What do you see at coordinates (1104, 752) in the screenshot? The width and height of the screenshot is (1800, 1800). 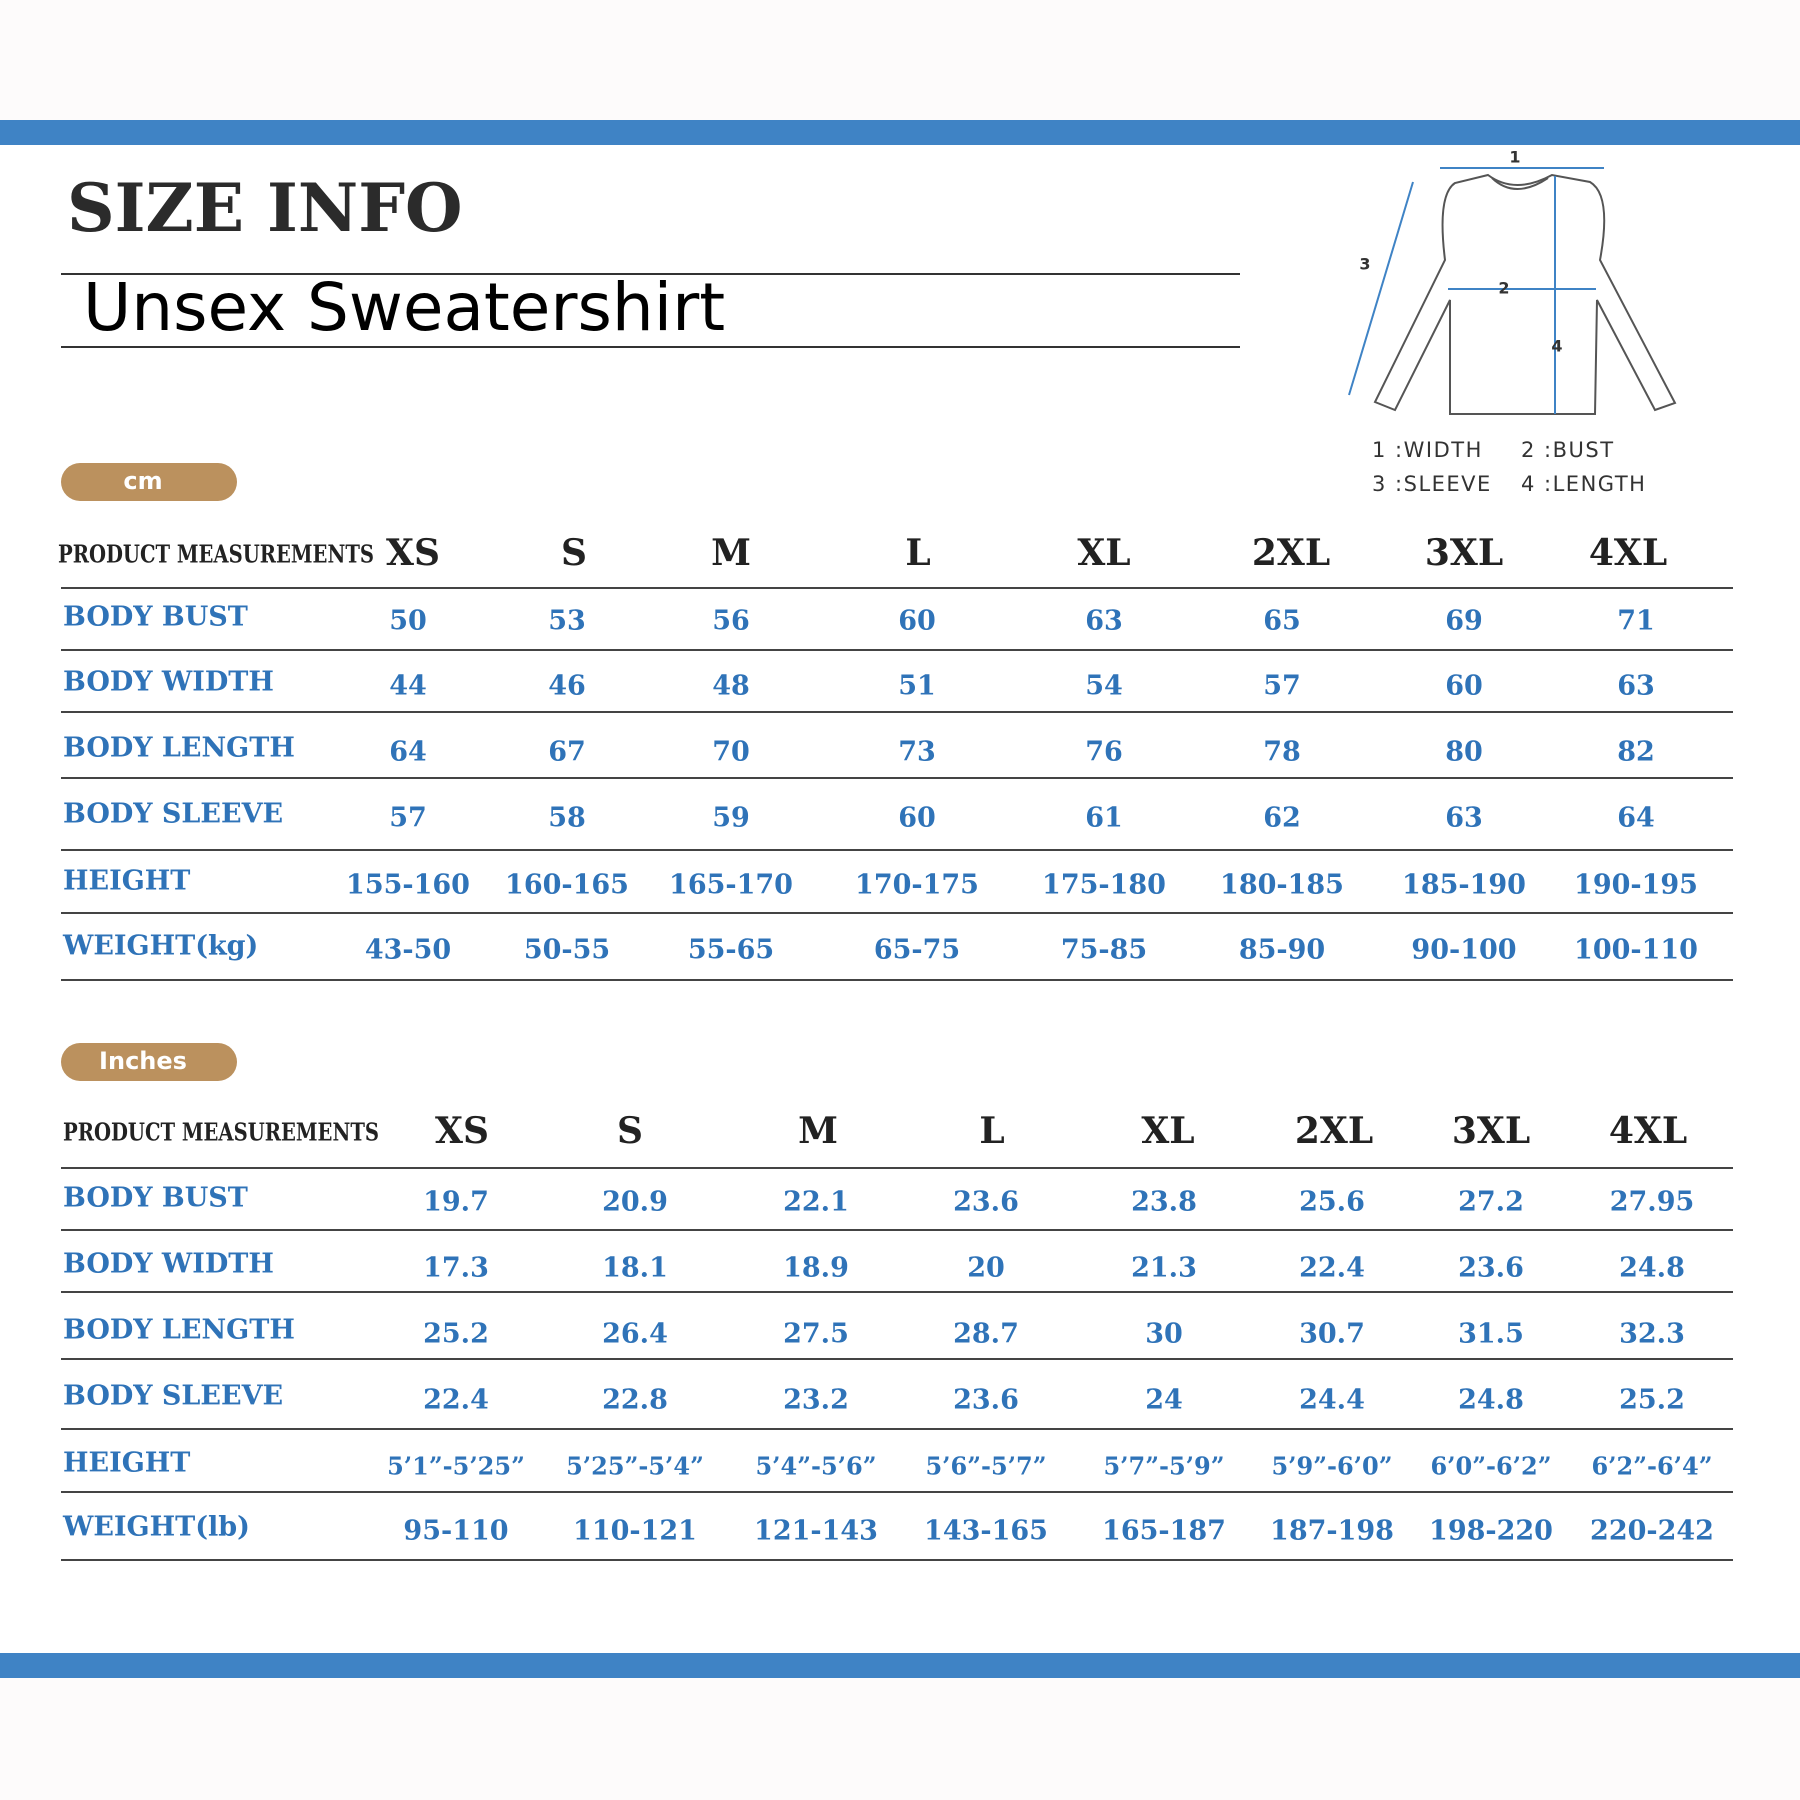 I see `cell-value: 76` at bounding box center [1104, 752].